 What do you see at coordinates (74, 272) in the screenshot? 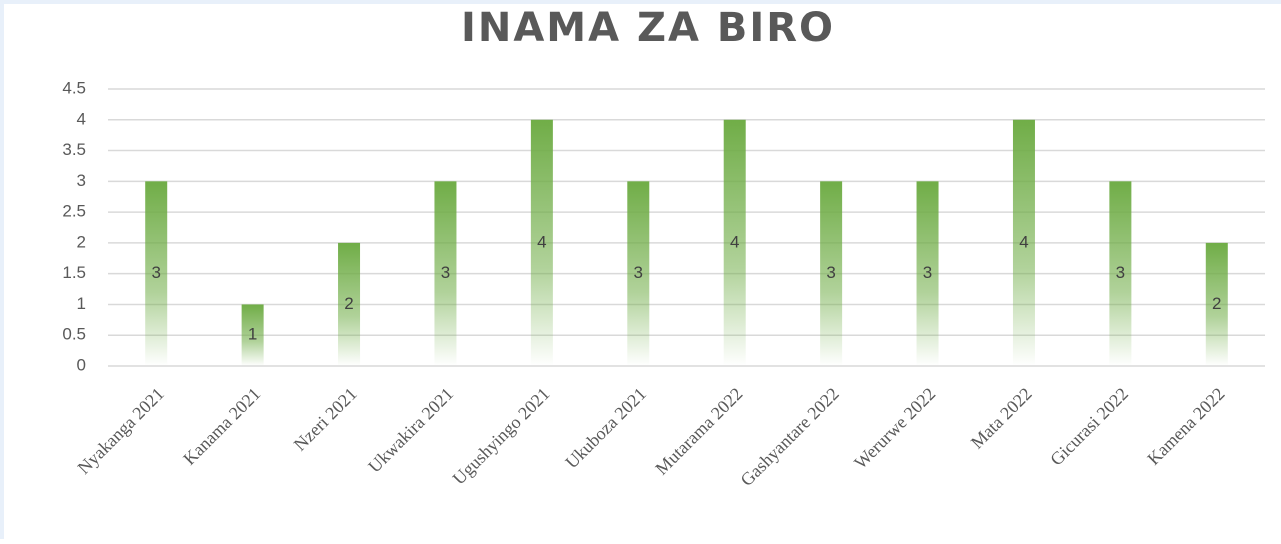
I see `y-tick-label: 1.5` at bounding box center [74, 272].